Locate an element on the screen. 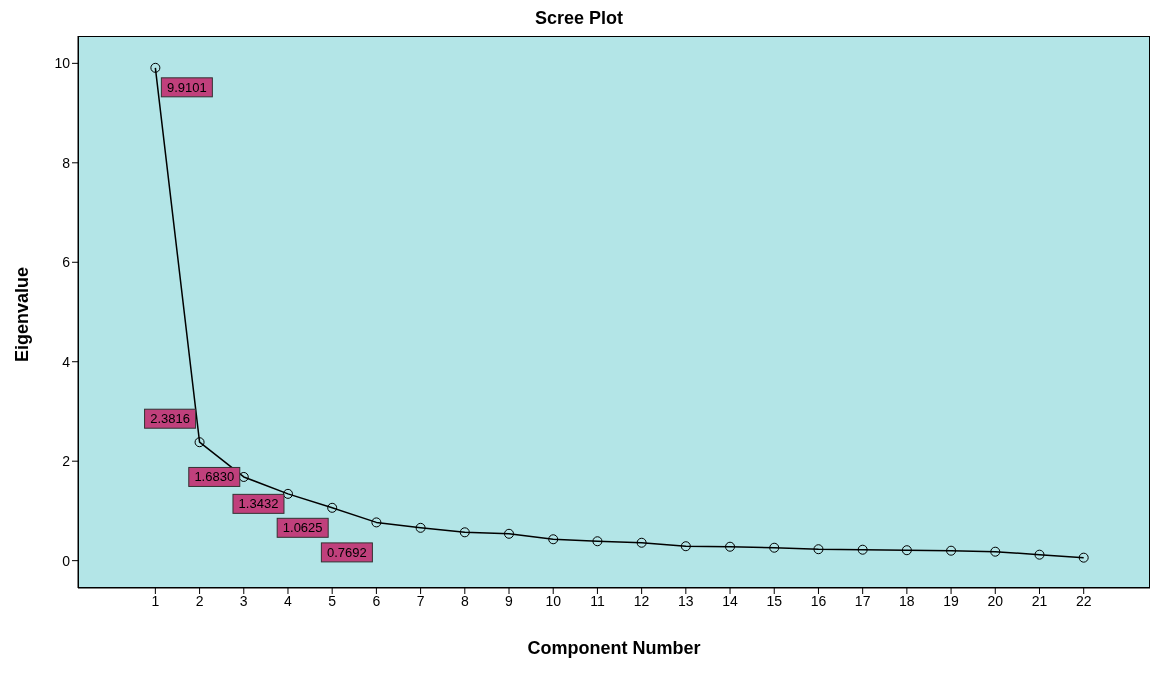  x-tick-label: 8 is located at coordinates (464, 600).